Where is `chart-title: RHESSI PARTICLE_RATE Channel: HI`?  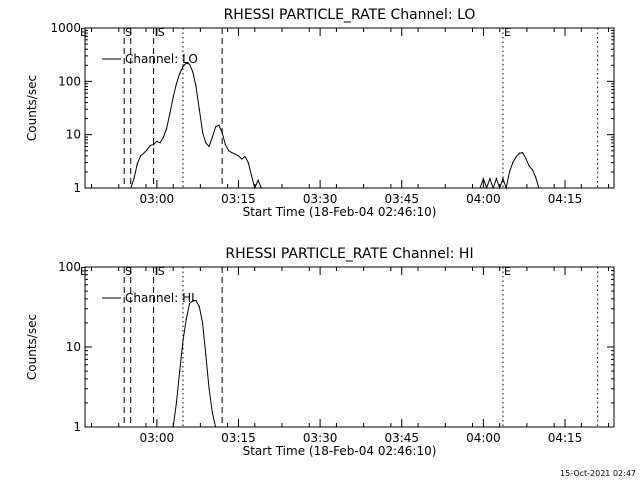 chart-title: RHESSI PARTICLE_RATE Channel: HI is located at coordinates (349, 254).